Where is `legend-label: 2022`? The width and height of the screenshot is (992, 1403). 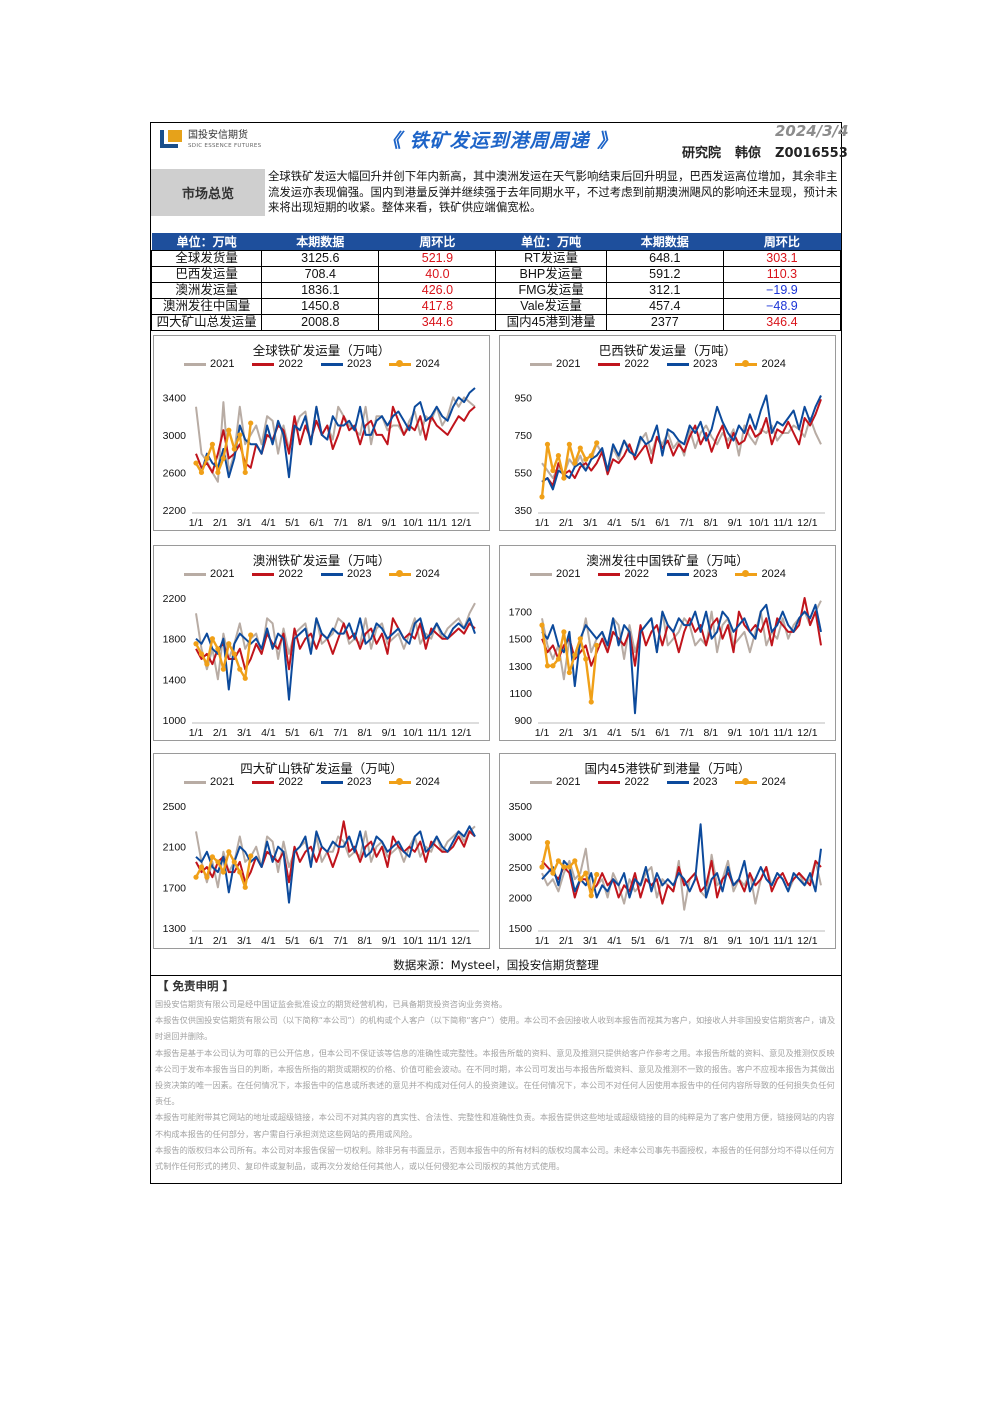
legend-label: 2022 is located at coordinates (636, 364).